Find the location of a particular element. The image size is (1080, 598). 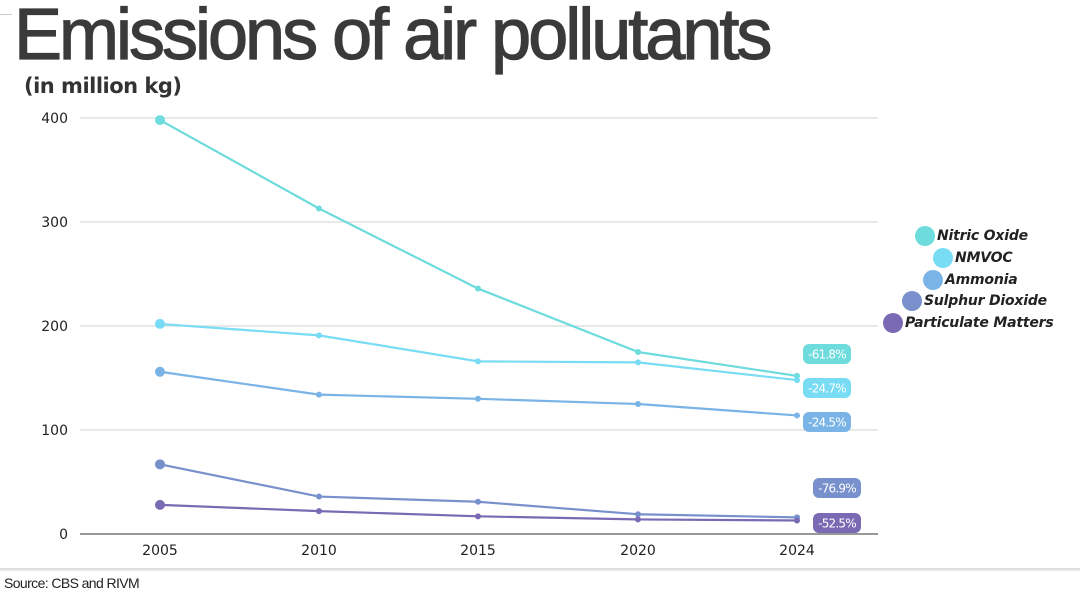

change-badge-nitric-oxide: -61.8% is located at coordinates (827, 354).